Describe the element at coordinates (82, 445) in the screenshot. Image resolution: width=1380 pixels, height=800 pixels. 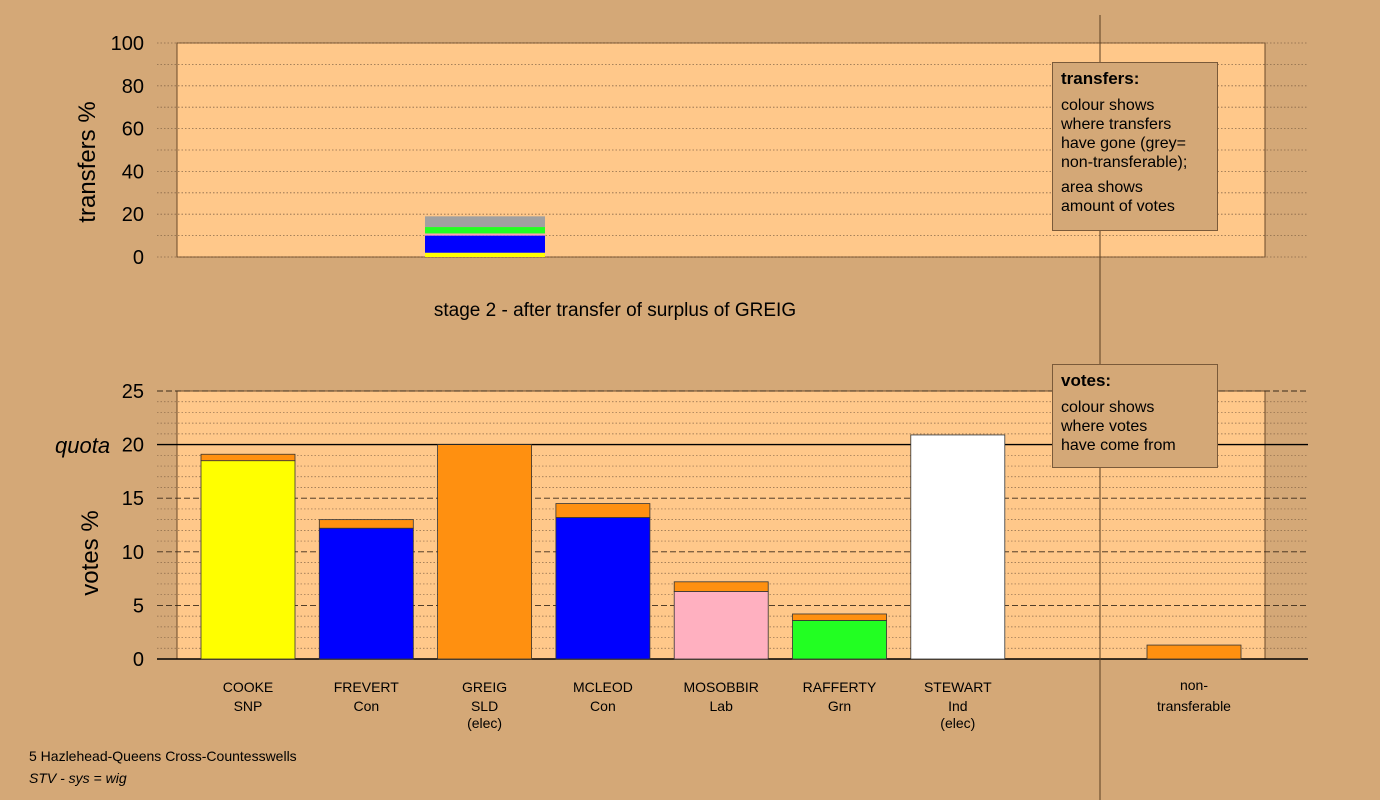
I see `quota-label: quota` at that location.